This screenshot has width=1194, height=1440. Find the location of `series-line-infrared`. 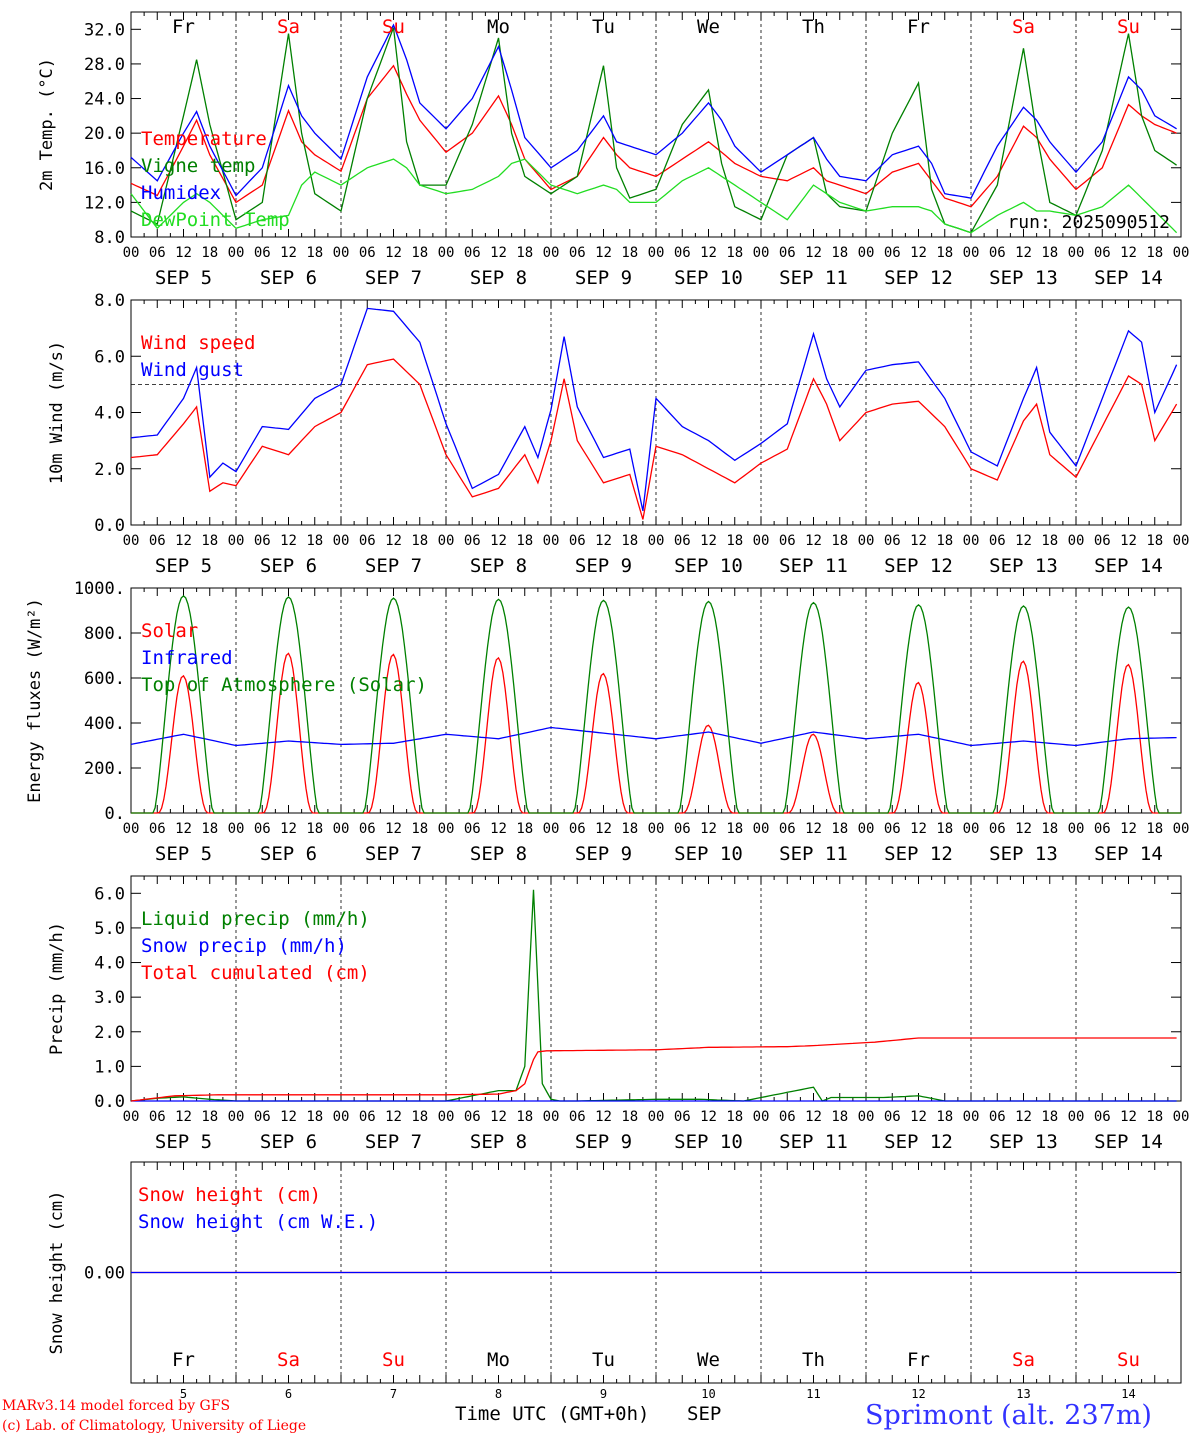

series-line-infrared is located at coordinates (653, 736).